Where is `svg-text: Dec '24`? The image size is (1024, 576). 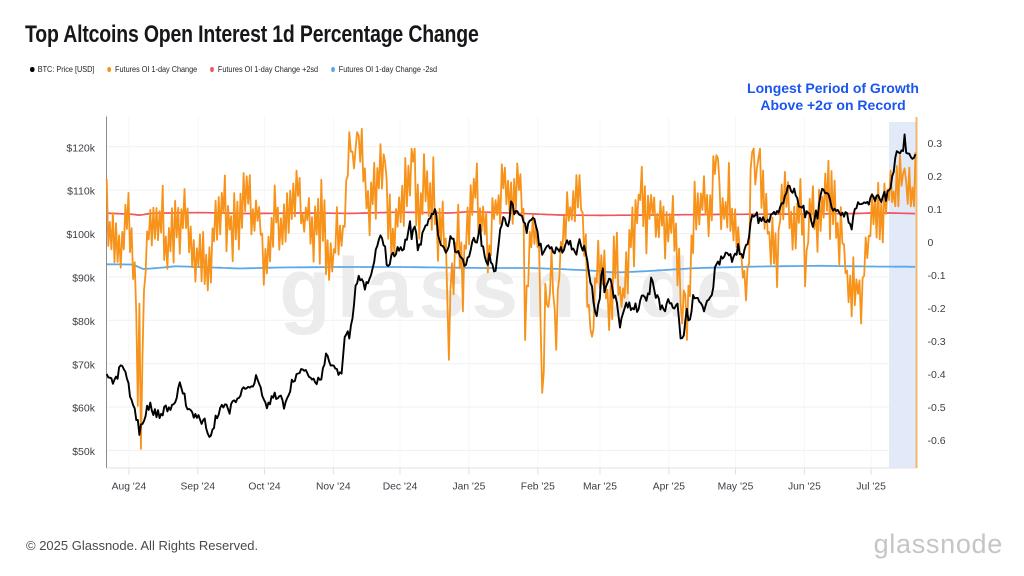
svg-text: Dec '24 is located at coordinates (400, 487).